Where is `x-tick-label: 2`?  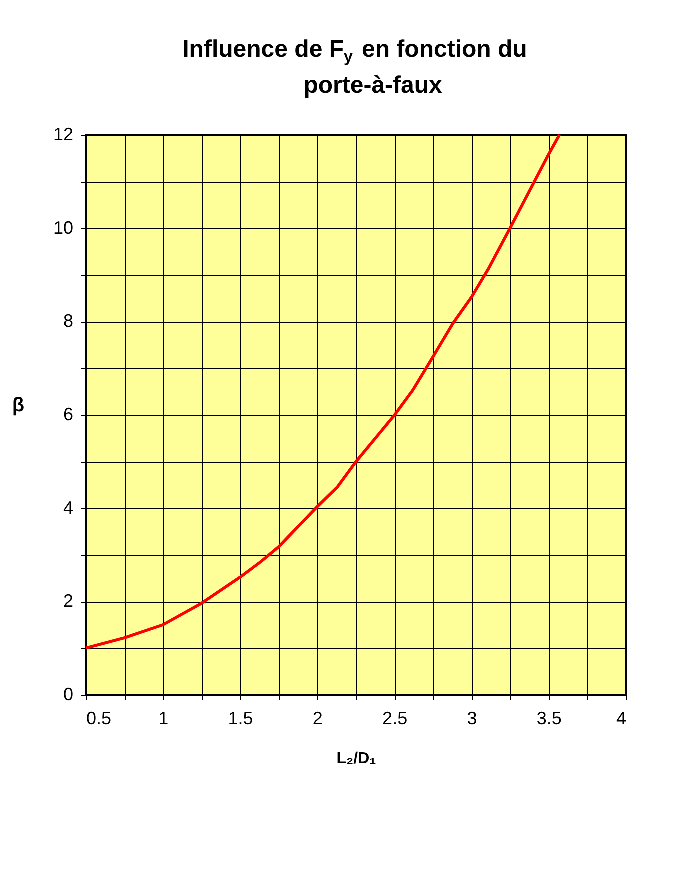
x-tick-label: 2 is located at coordinates (317, 718).